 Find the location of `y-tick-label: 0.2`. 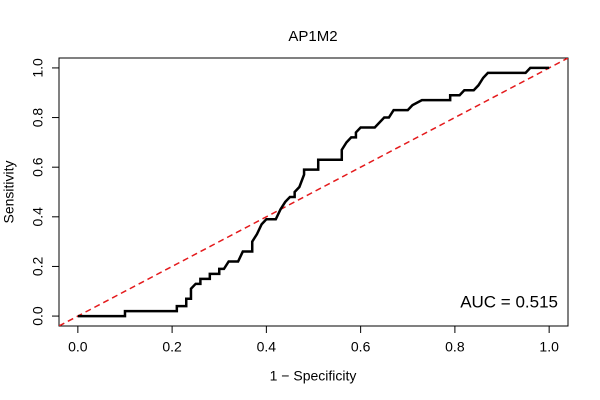

y-tick-label: 0.2 is located at coordinates (38, 267).